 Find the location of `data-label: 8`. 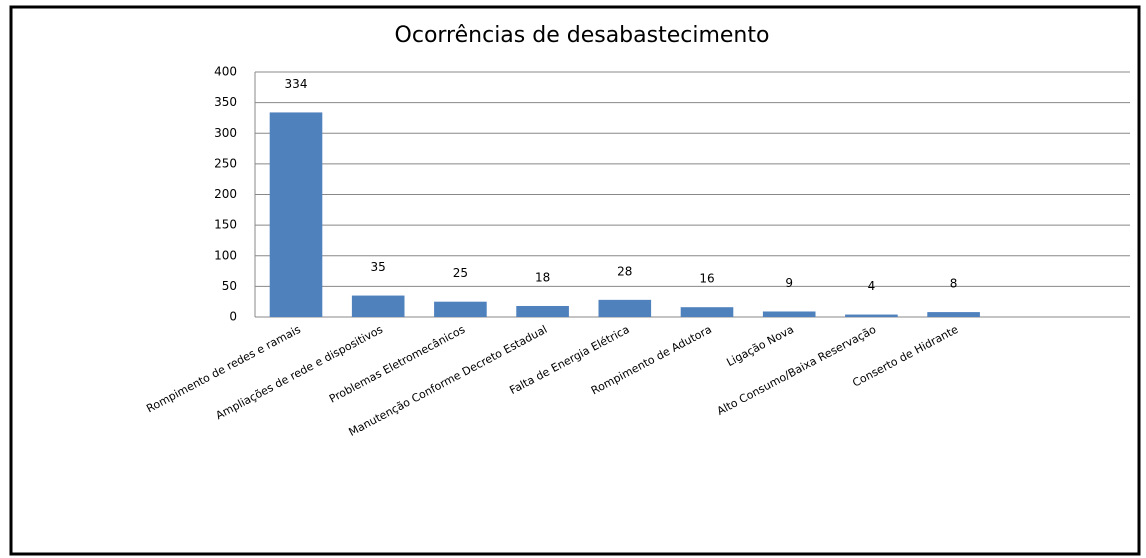

data-label: 8 is located at coordinates (954, 284).